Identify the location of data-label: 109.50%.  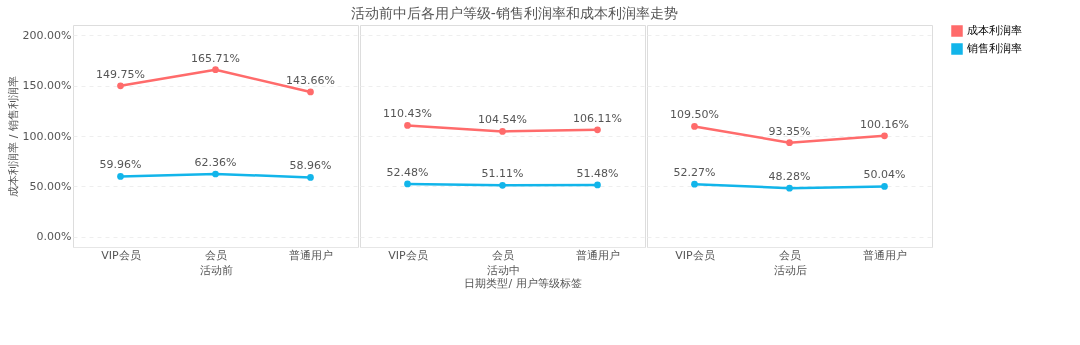
(694, 115).